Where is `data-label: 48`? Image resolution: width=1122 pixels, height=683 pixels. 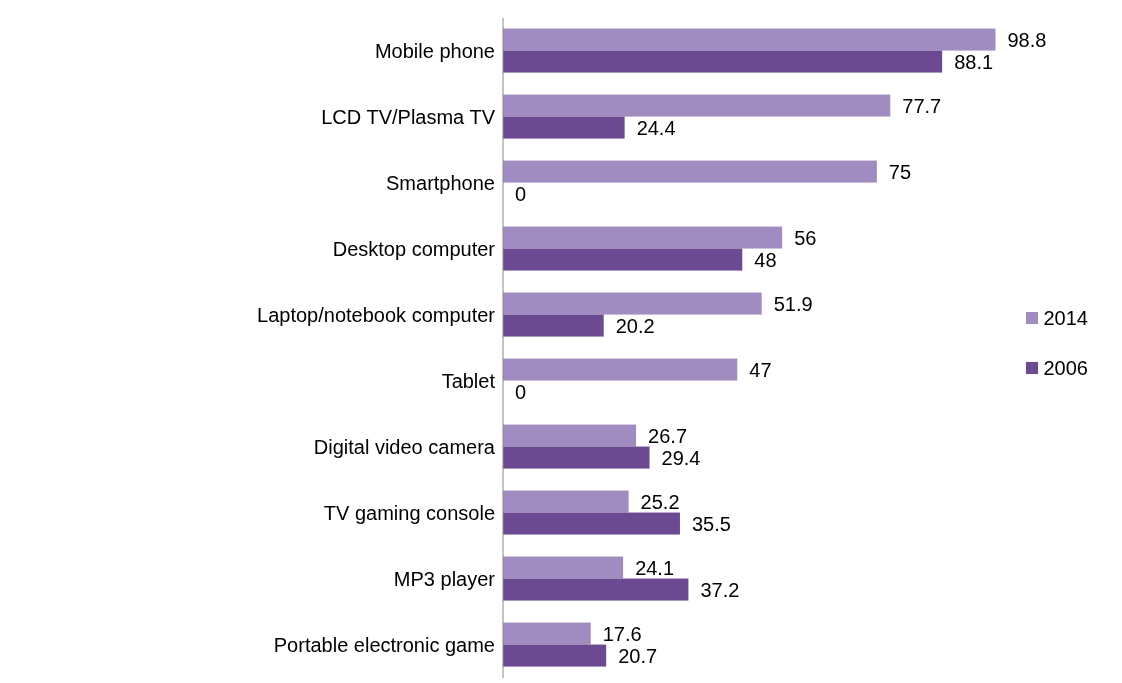
data-label: 48 is located at coordinates (765, 259).